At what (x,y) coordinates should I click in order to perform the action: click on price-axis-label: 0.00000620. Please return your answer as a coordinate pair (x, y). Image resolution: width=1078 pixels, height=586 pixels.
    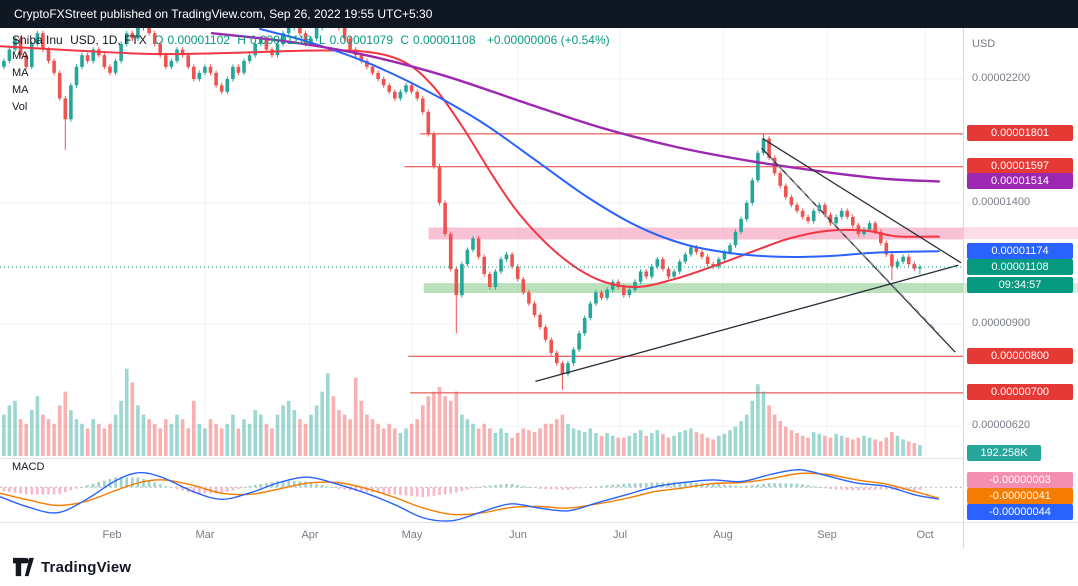
    Looking at the image, I should click on (1001, 425).